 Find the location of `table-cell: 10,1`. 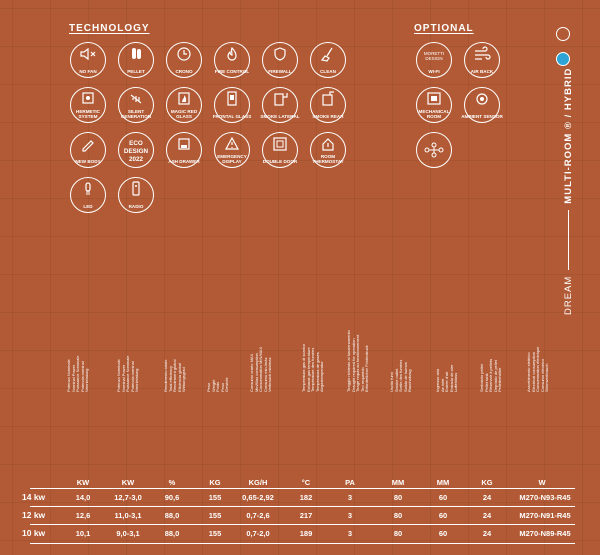

table-cell: 10,1 is located at coordinates (83, 533).